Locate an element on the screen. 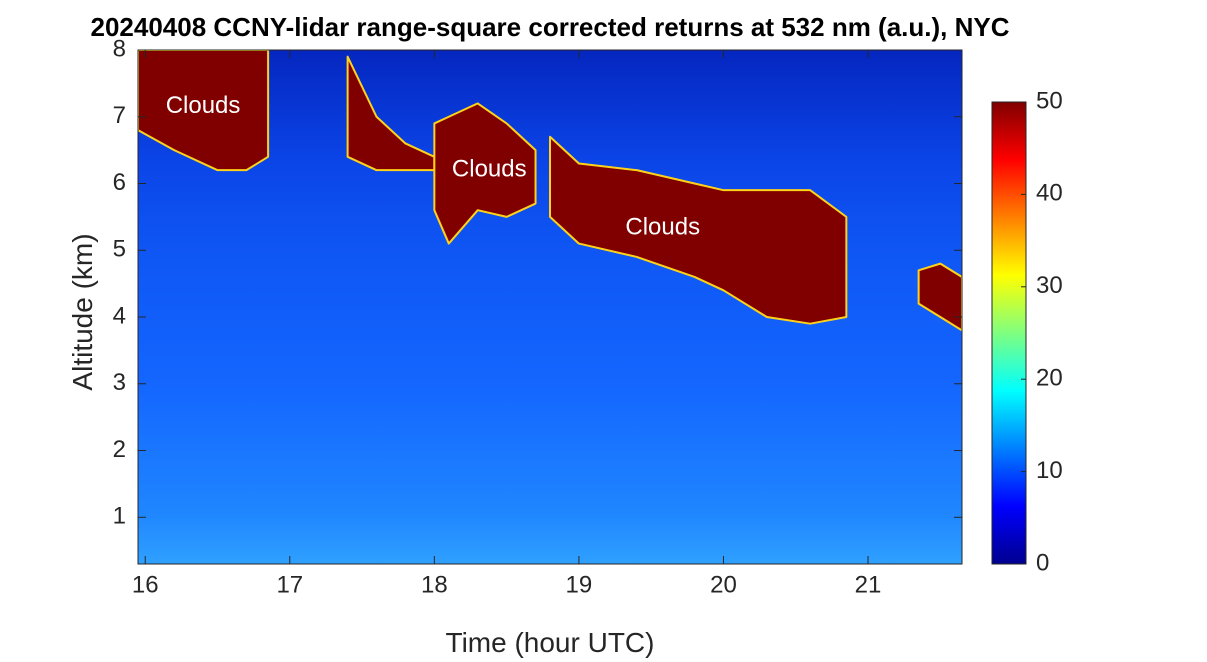 The height and width of the screenshot is (662, 1207). x-axis-label: Time (hour UTC) is located at coordinates (550, 642).